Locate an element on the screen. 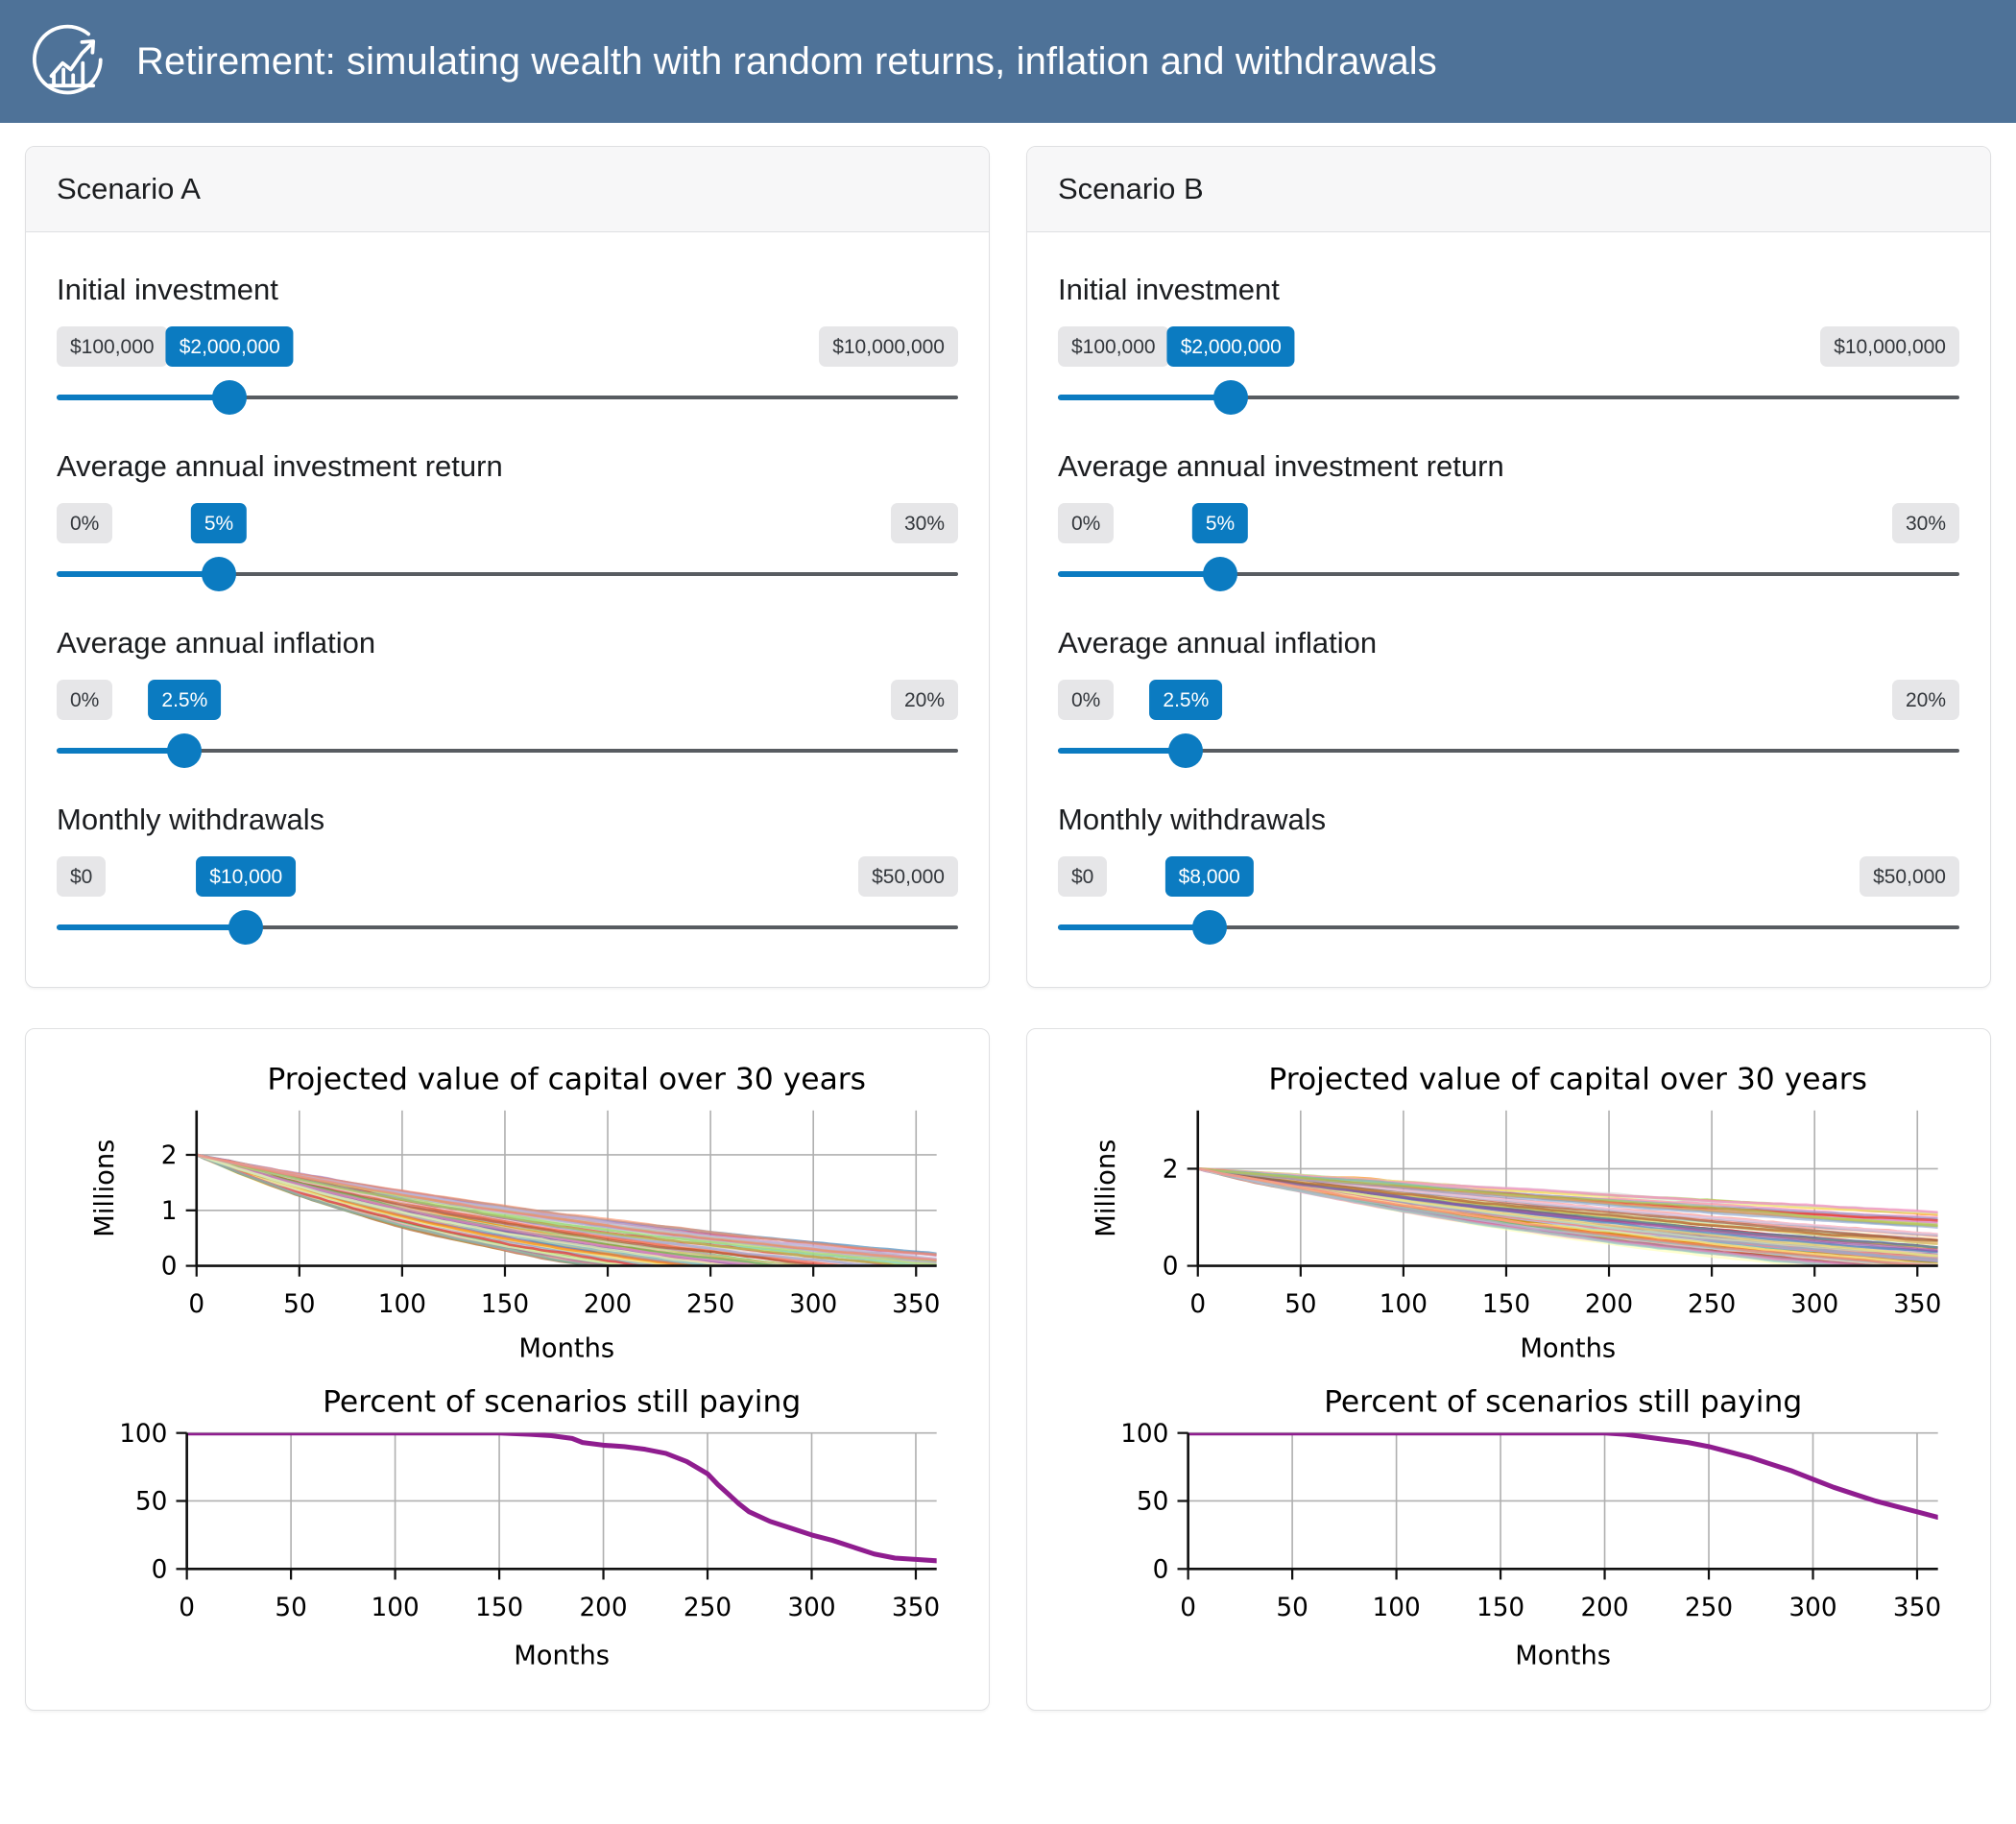 This screenshot has width=2016, height=1824. scenario-b-header: Scenario B is located at coordinates (1508, 189).